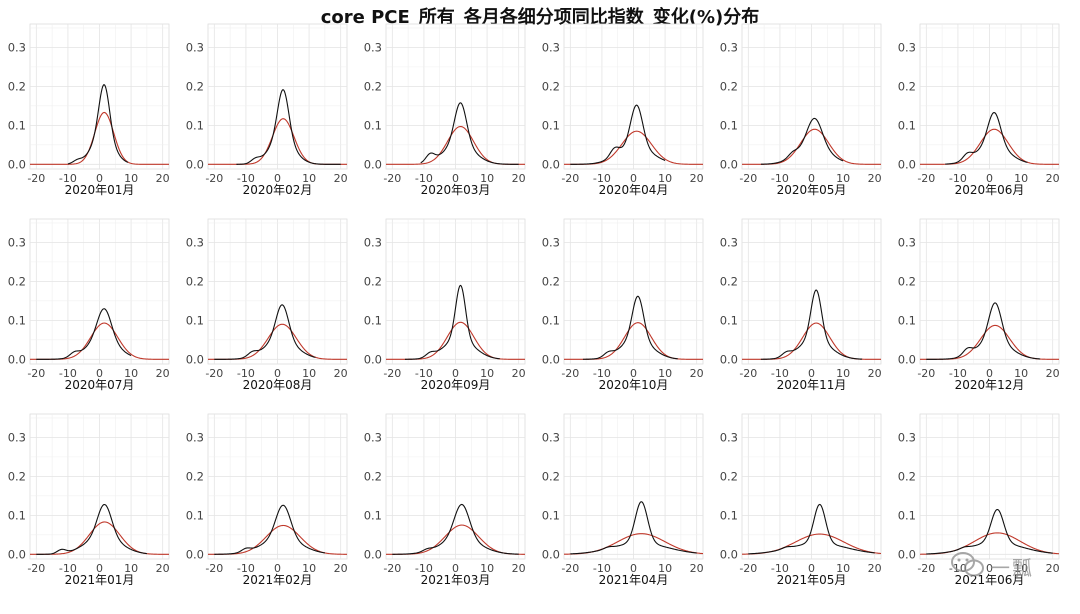 The height and width of the screenshot is (614, 1080). Describe the element at coordinates (634, 190) in the screenshot. I see `panel-label: 2020年04月` at that location.